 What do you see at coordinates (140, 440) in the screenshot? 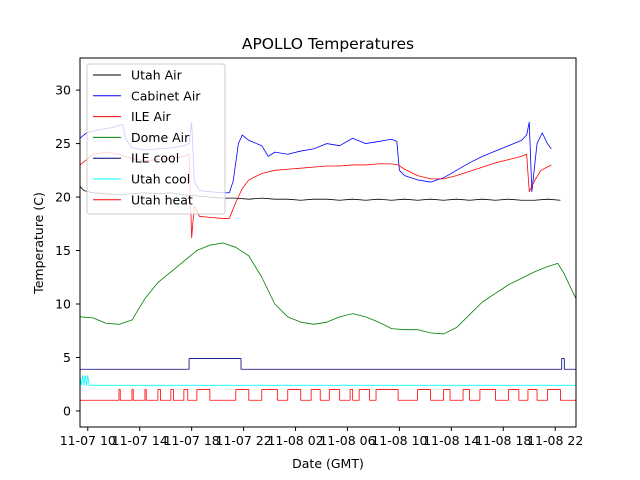
I see `x-tick-label: 11-07 14` at bounding box center [140, 440].